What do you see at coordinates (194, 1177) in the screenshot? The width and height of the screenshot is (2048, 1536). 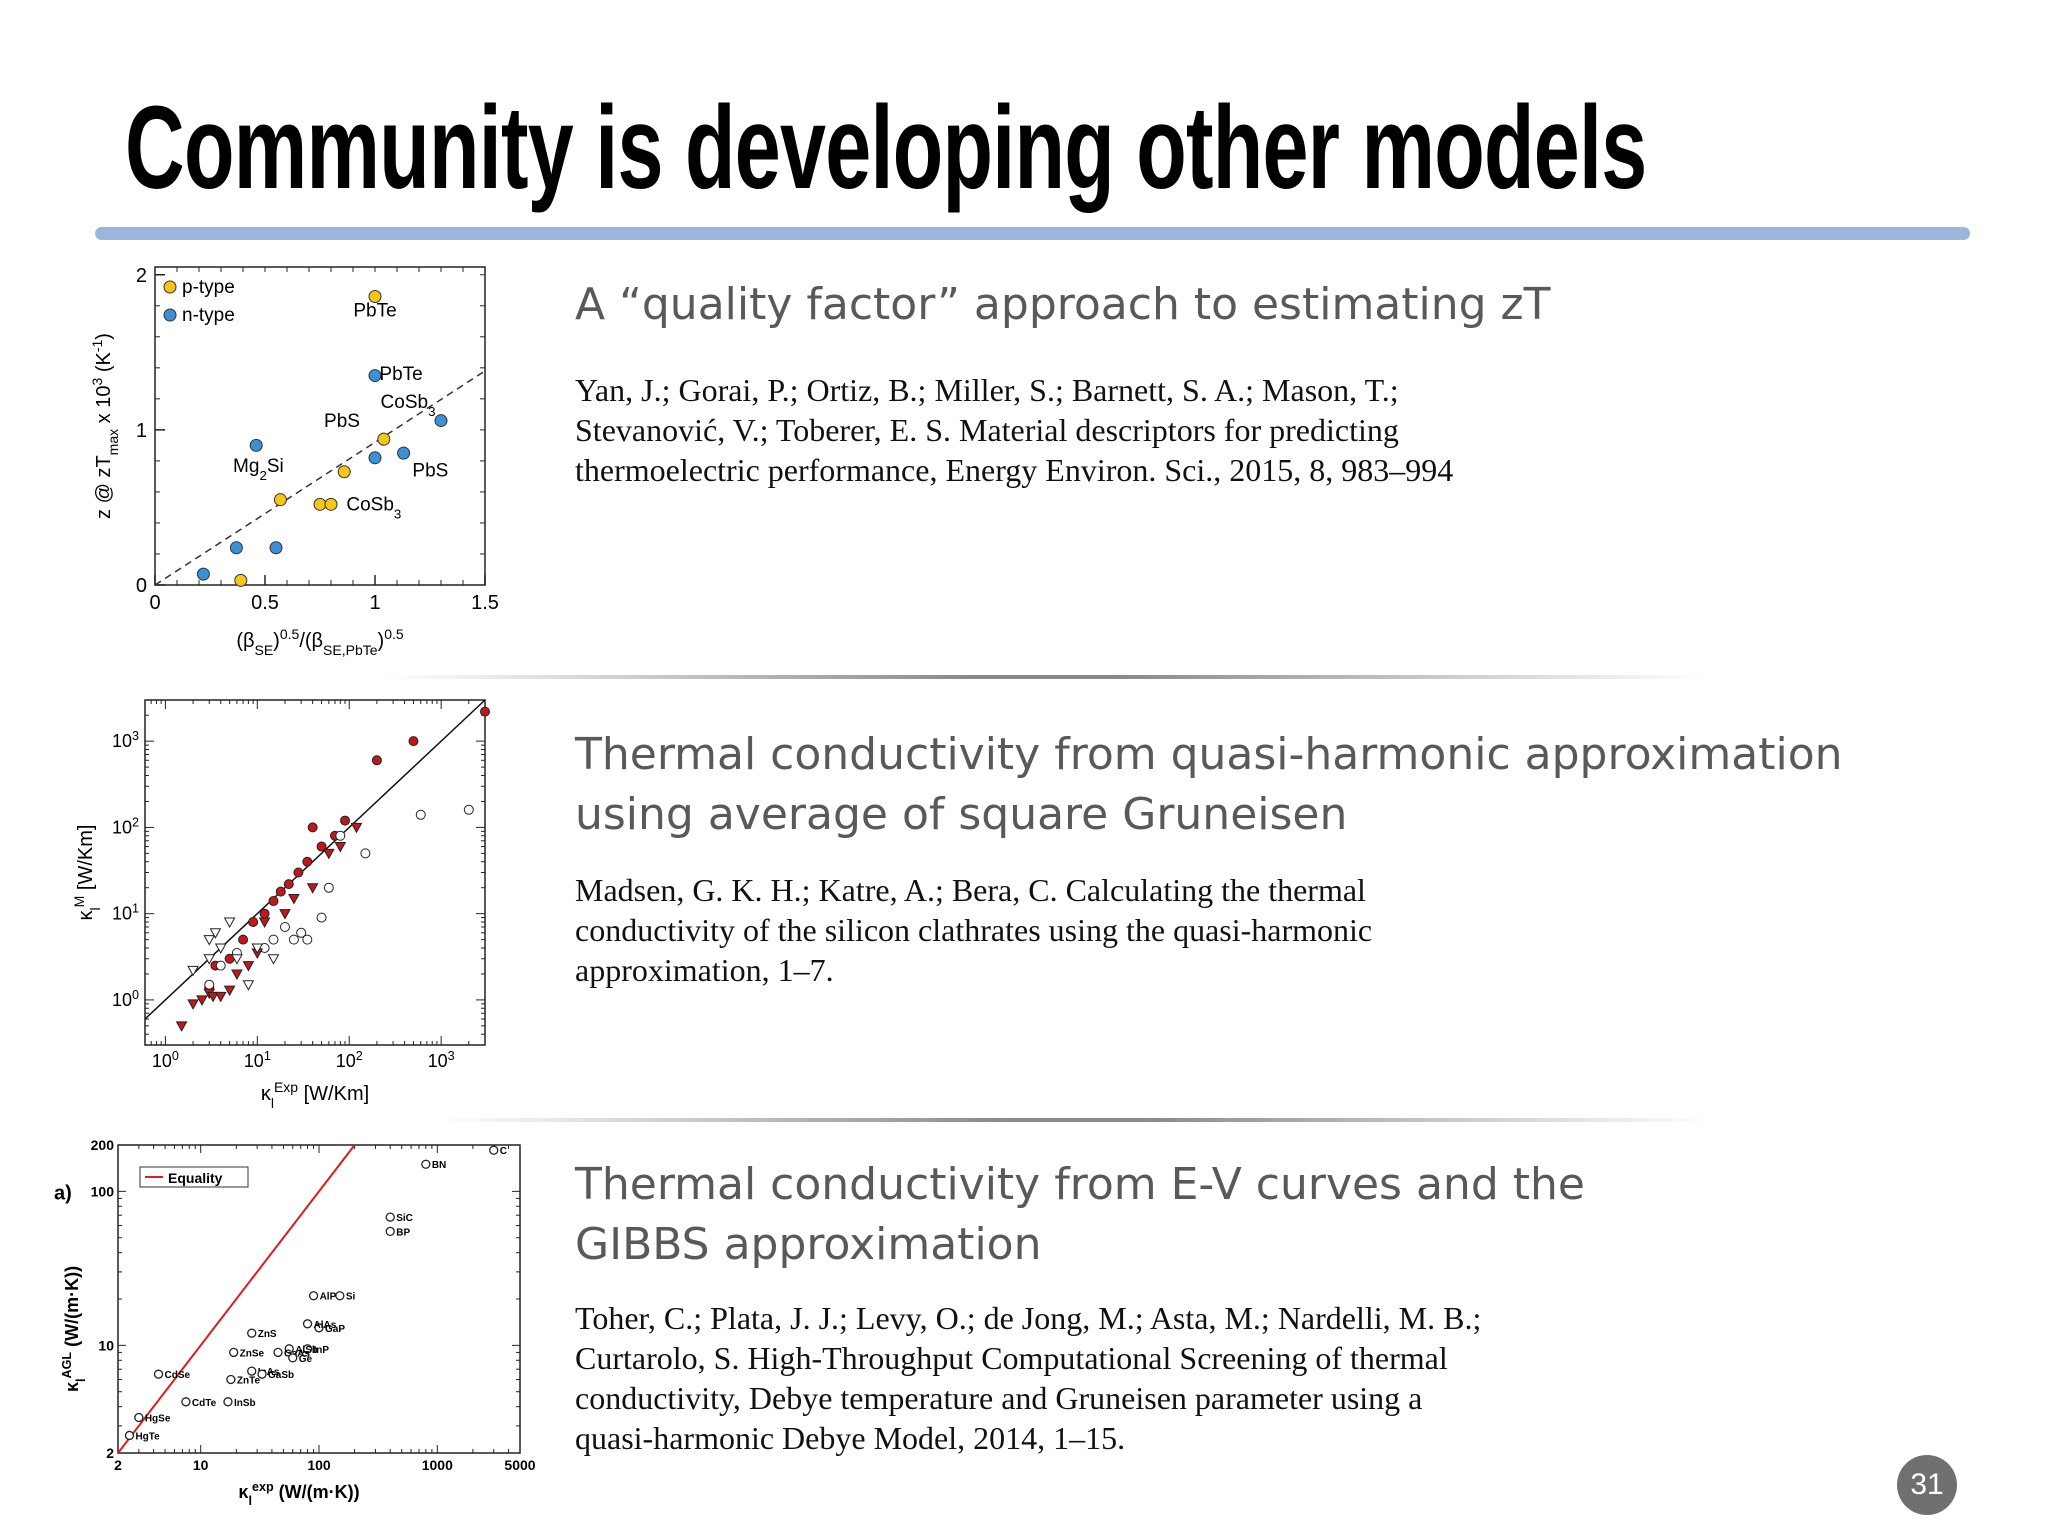 I see `legend-box` at bounding box center [194, 1177].